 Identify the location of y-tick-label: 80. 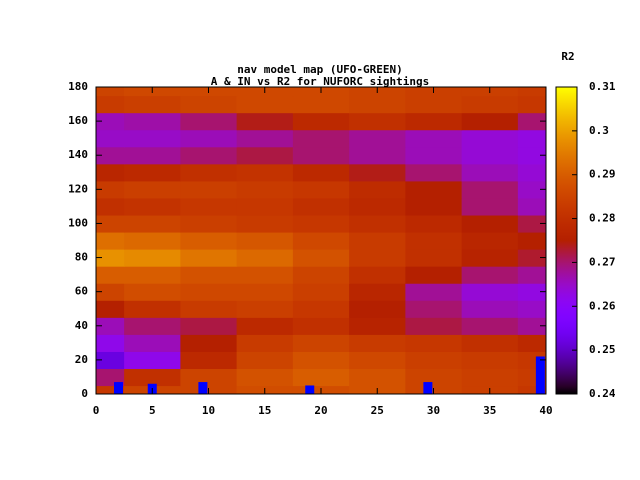
(81, 257).